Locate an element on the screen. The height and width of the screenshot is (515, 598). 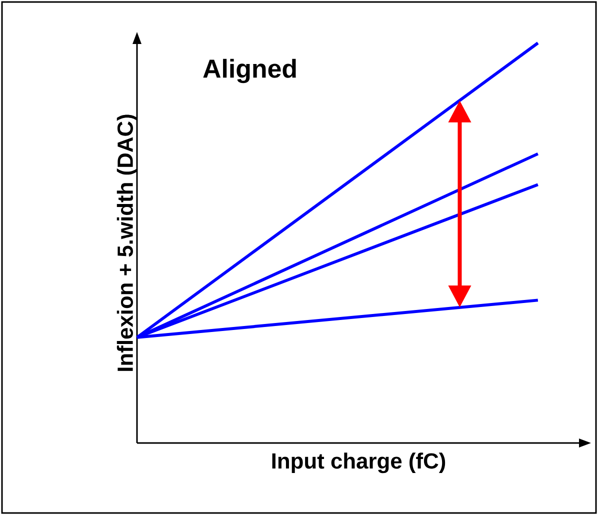
y-axis-title: Inflexion + 5.width (DAC) is located at coordinates (127, 242).